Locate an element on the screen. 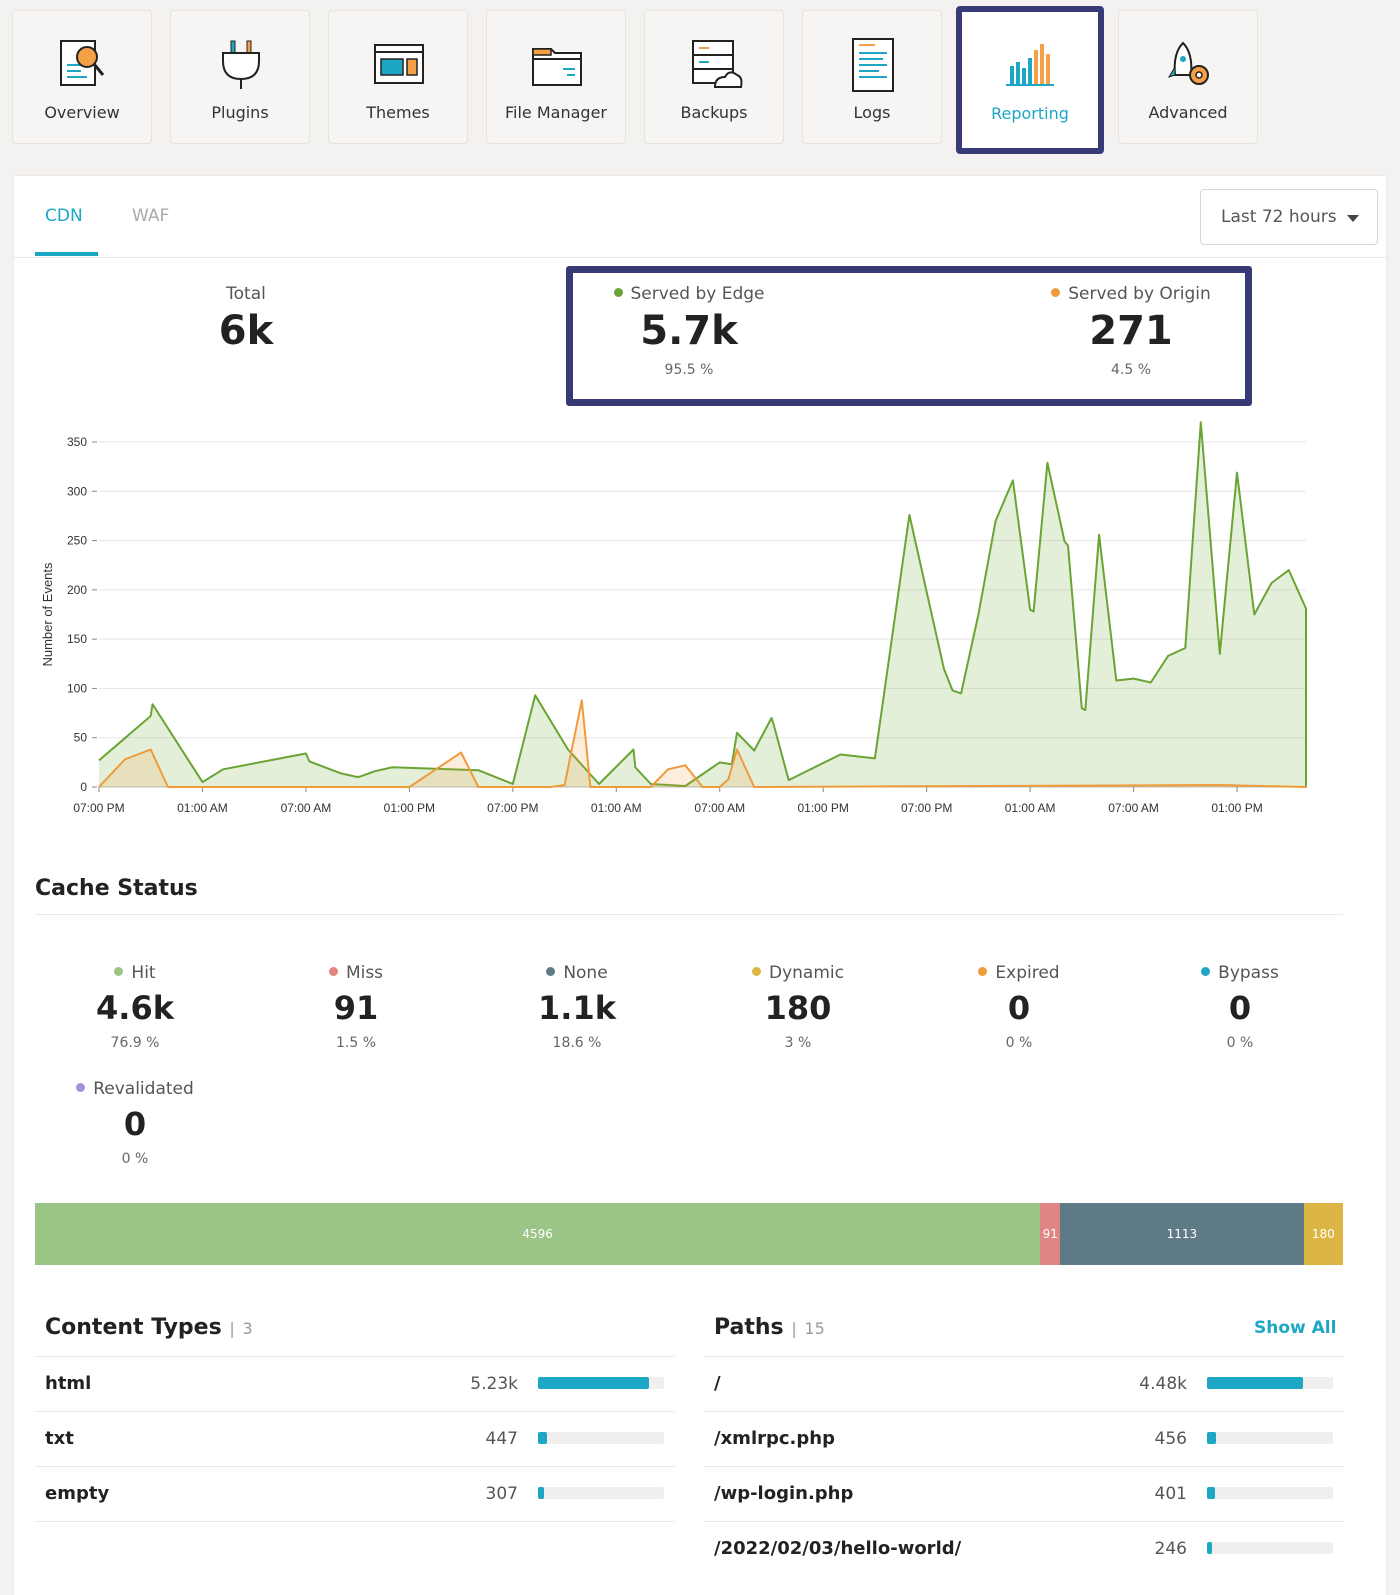 This screenshot has width=1400, height=1595. paths-heading: Paths is located at coordinates (749, 1327).